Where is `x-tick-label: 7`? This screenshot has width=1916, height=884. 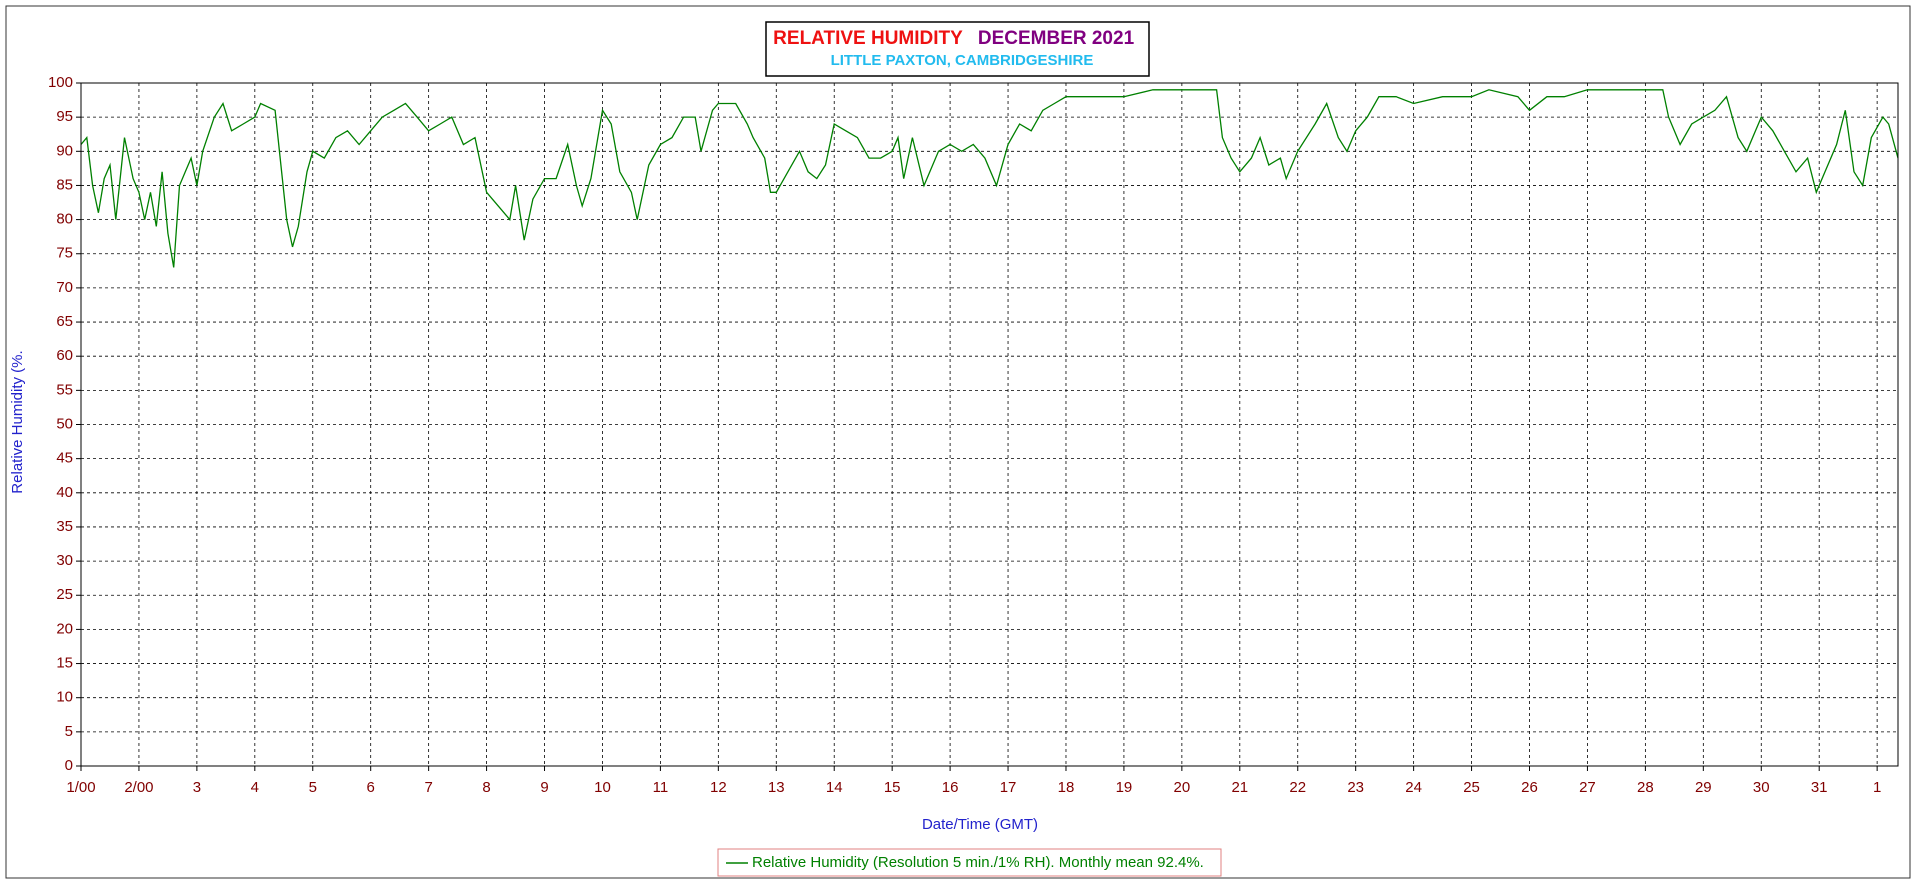
x-tick-label: 7 is located at coordinates (428, 787).